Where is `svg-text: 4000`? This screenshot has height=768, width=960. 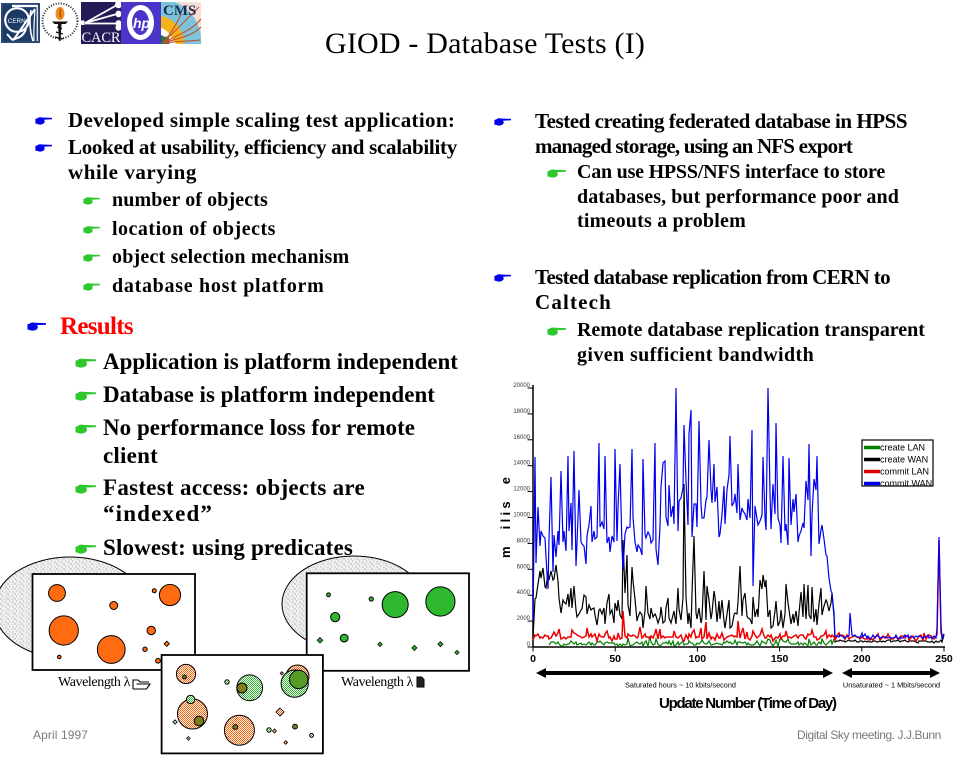
svg-text: 4000 is located at coordinates (524, 593).